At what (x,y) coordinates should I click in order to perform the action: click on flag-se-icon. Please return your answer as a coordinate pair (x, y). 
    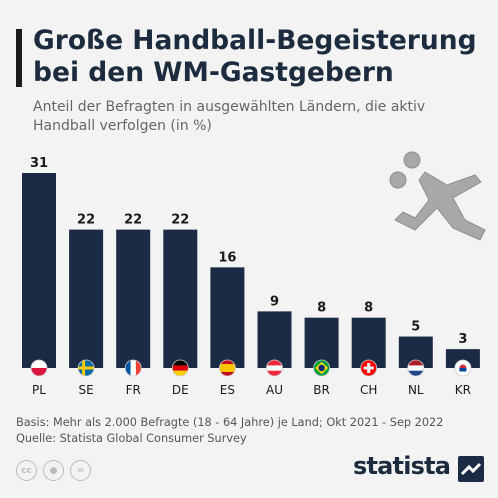
    Looking at the image, I should click on (86, 368).